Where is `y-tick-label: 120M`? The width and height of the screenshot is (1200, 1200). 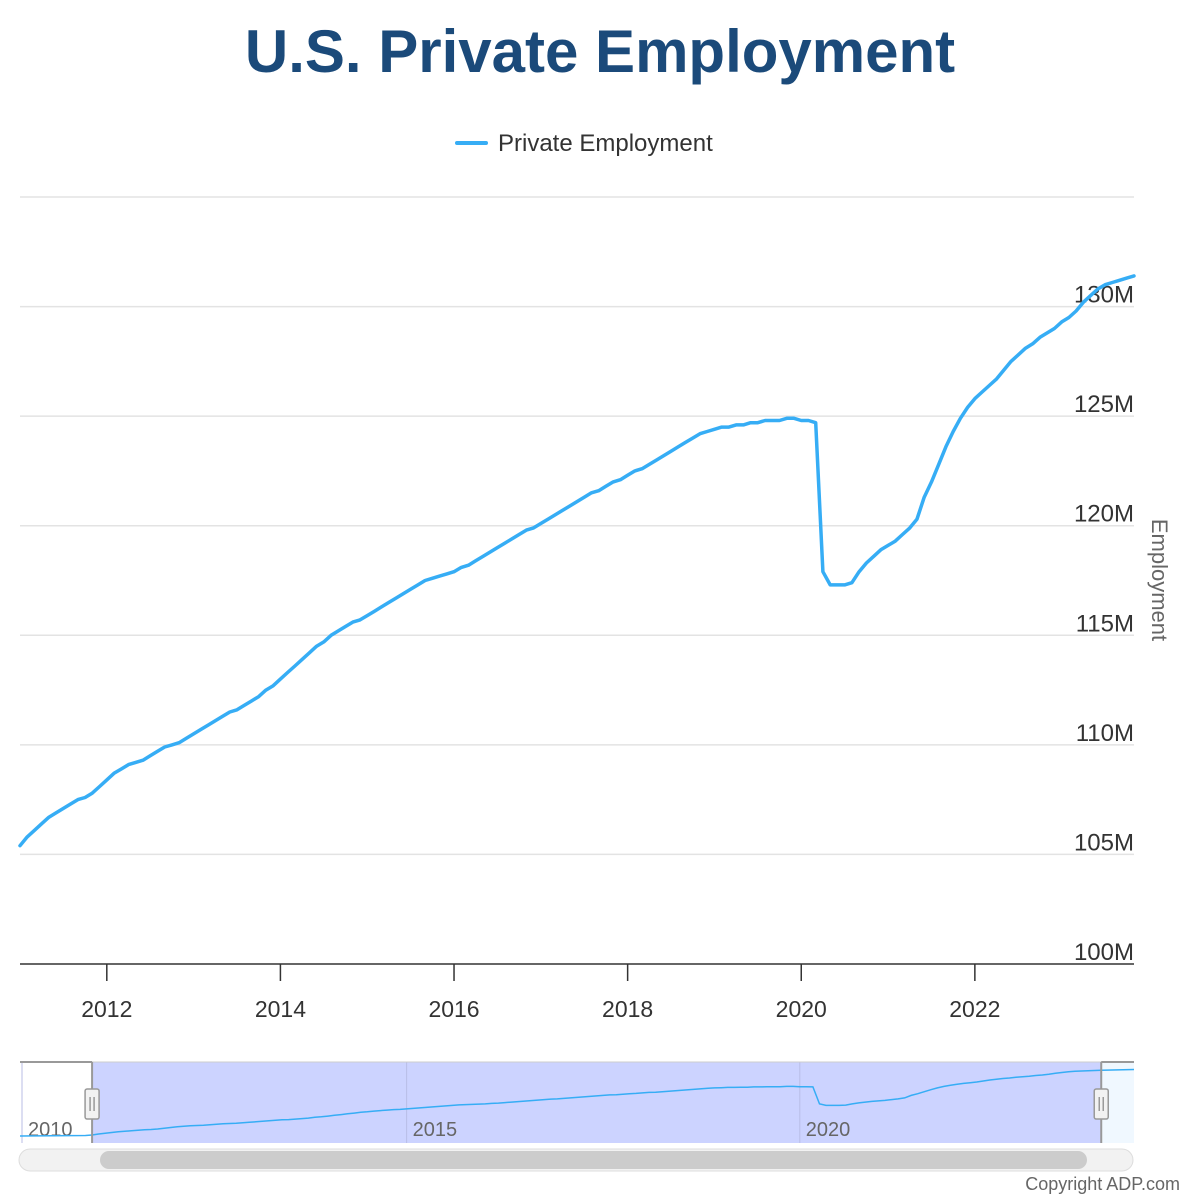 y-tick-label: 120M is located at coordinates (1104, 514).